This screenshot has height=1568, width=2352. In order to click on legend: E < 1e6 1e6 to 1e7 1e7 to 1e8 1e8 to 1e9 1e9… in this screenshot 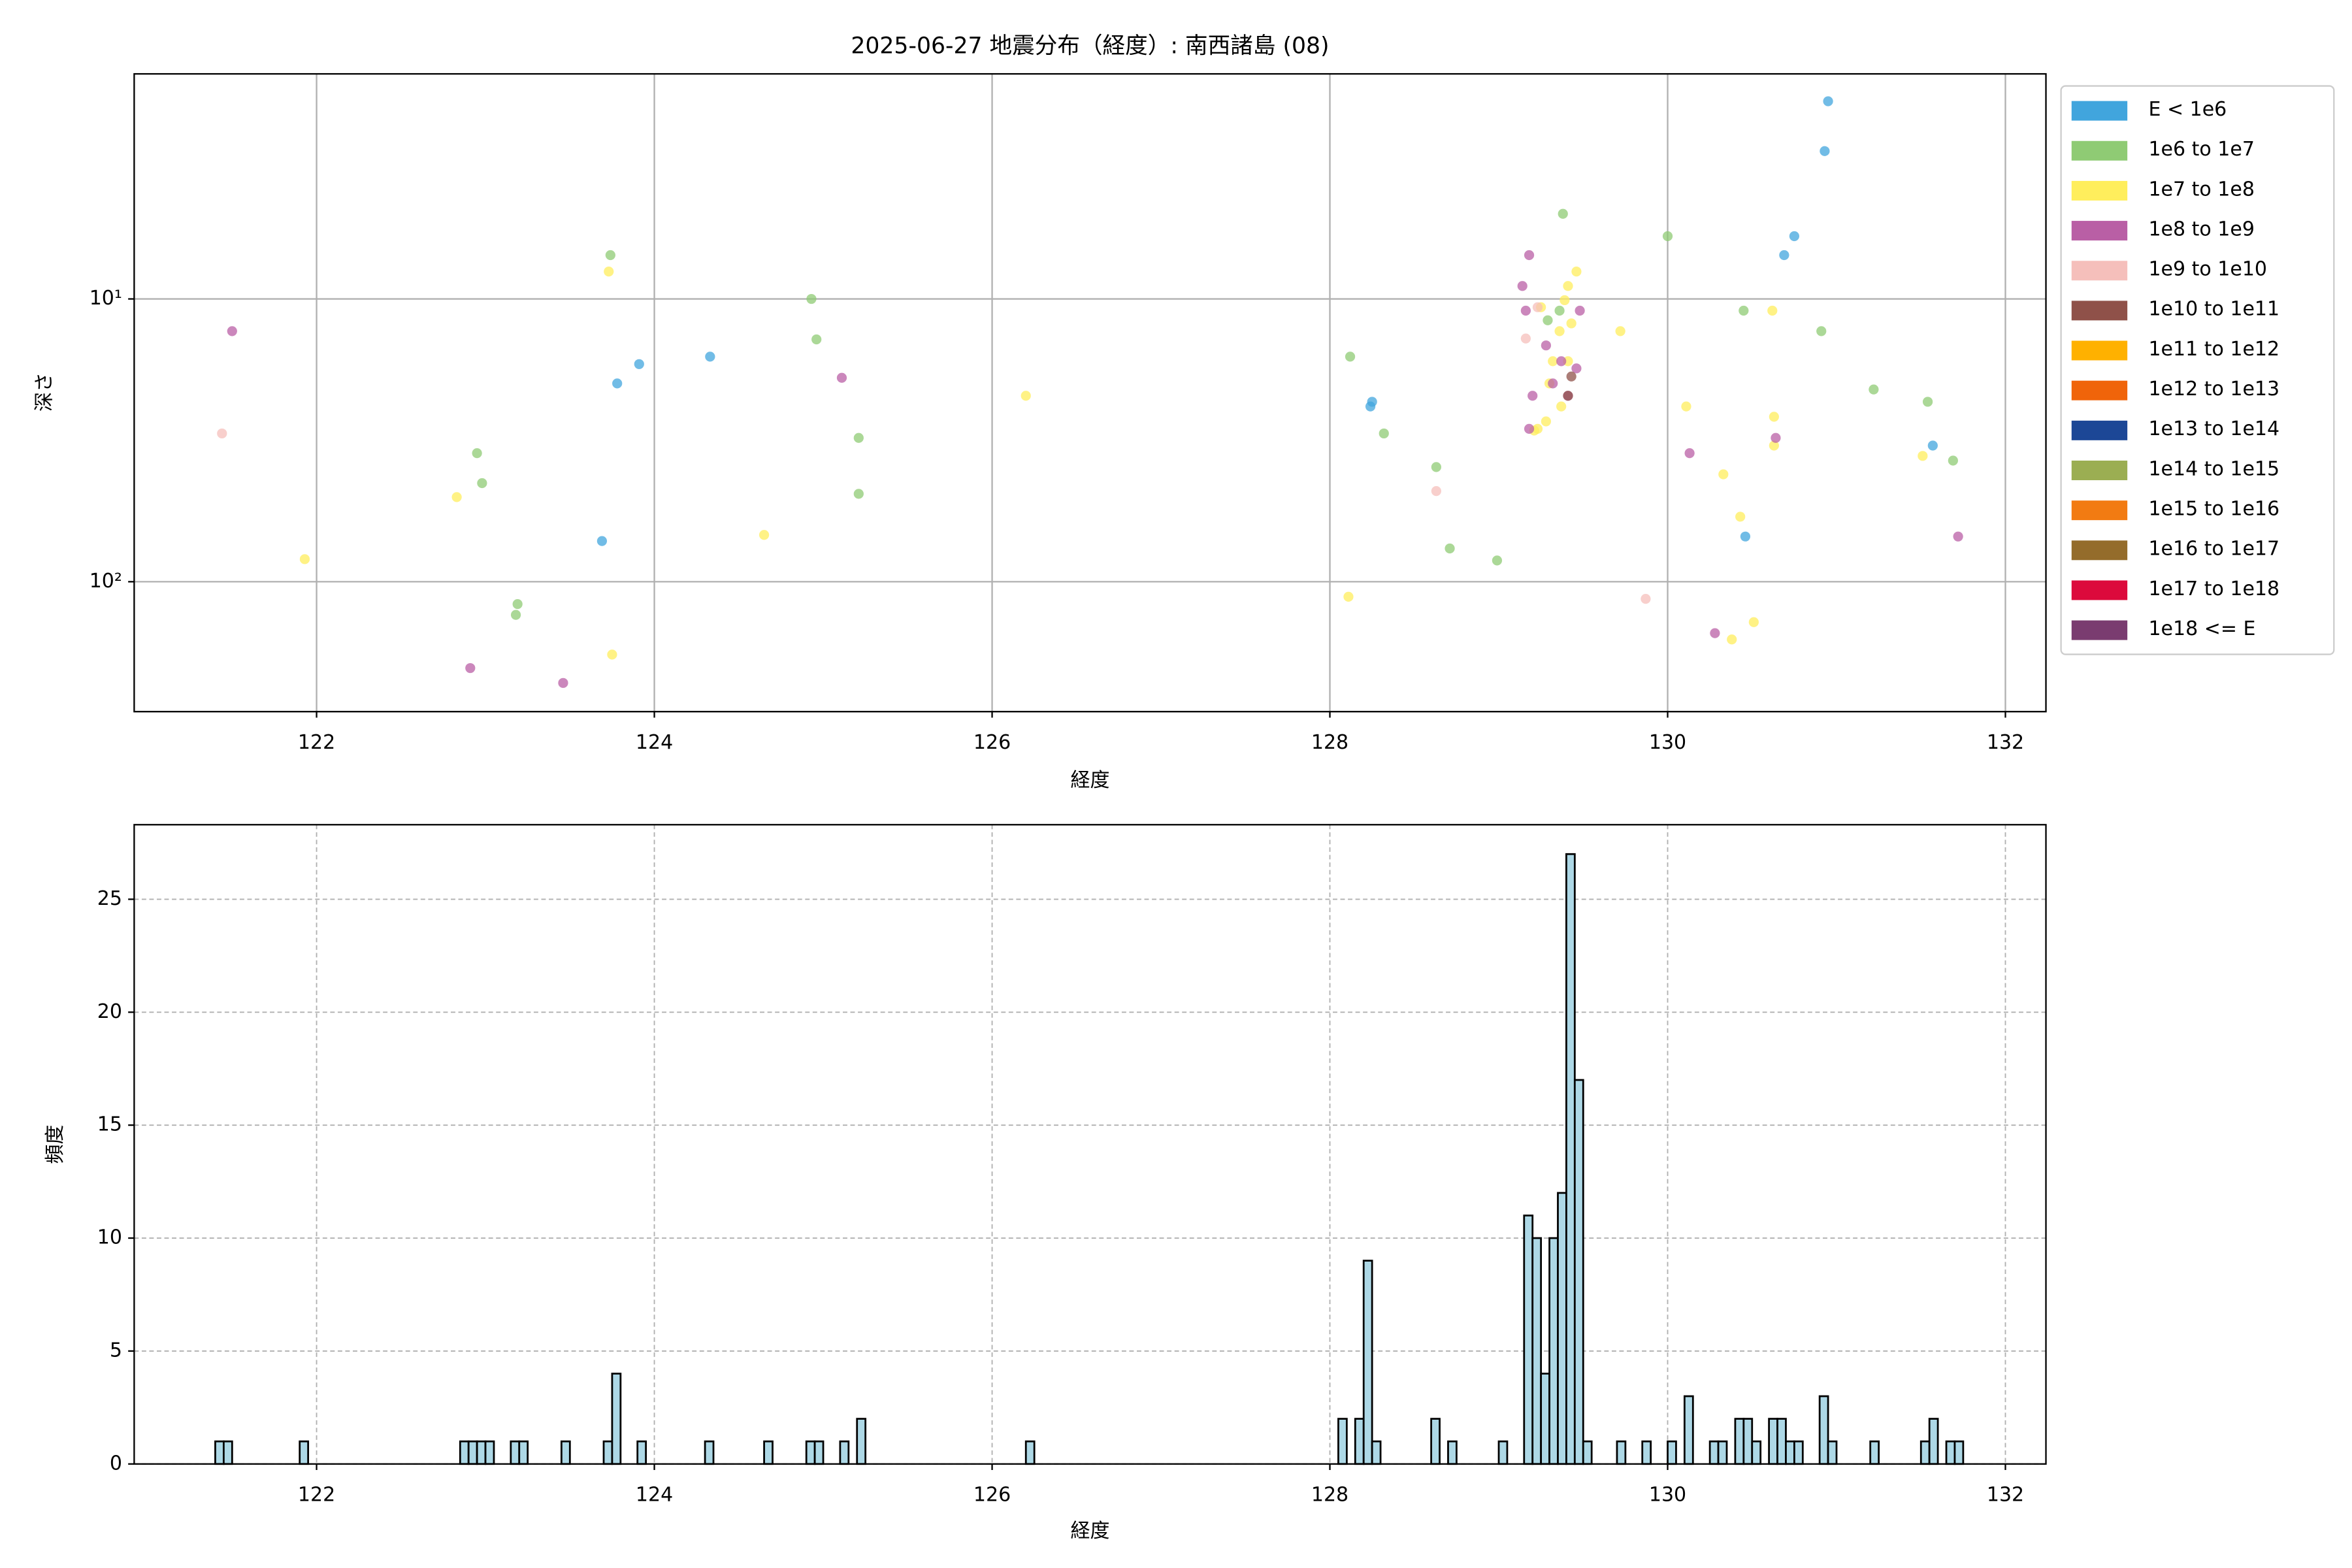, I will do `click(2197, 370)`.